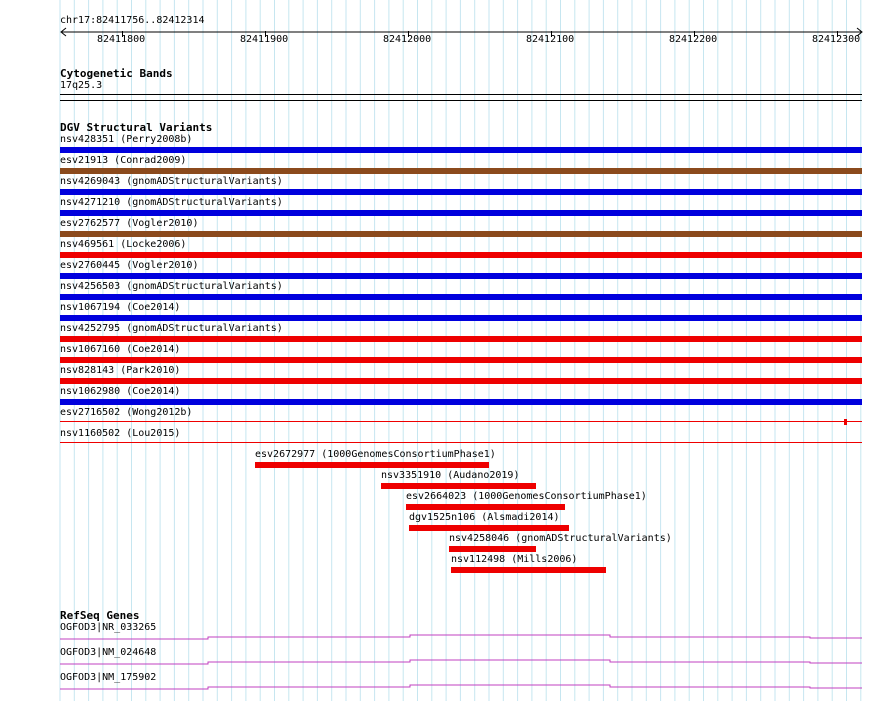 The width and height of the screenshot is (890, 701). What do you see at coordinates (123, 160) in the screenshot?
I see `sv-feature-label: esv21913 (Conrad2009)` at bounding box center [123, 160].